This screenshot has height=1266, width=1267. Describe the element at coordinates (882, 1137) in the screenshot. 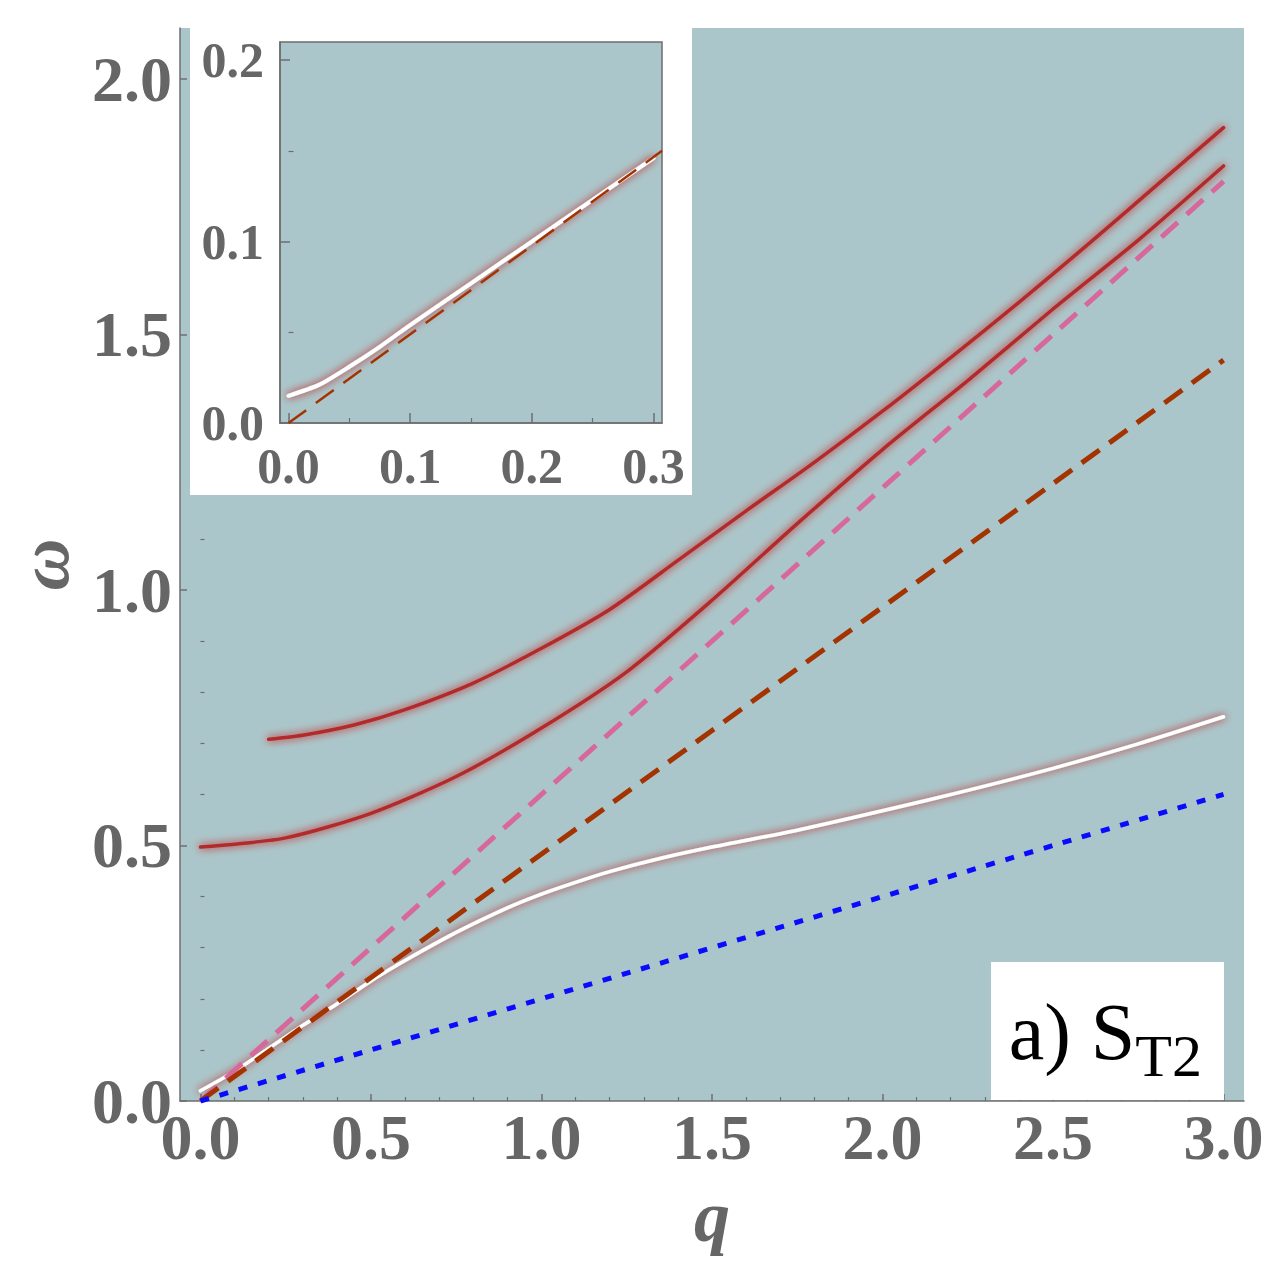

I see `x-tick-label: 2.0` at that location.